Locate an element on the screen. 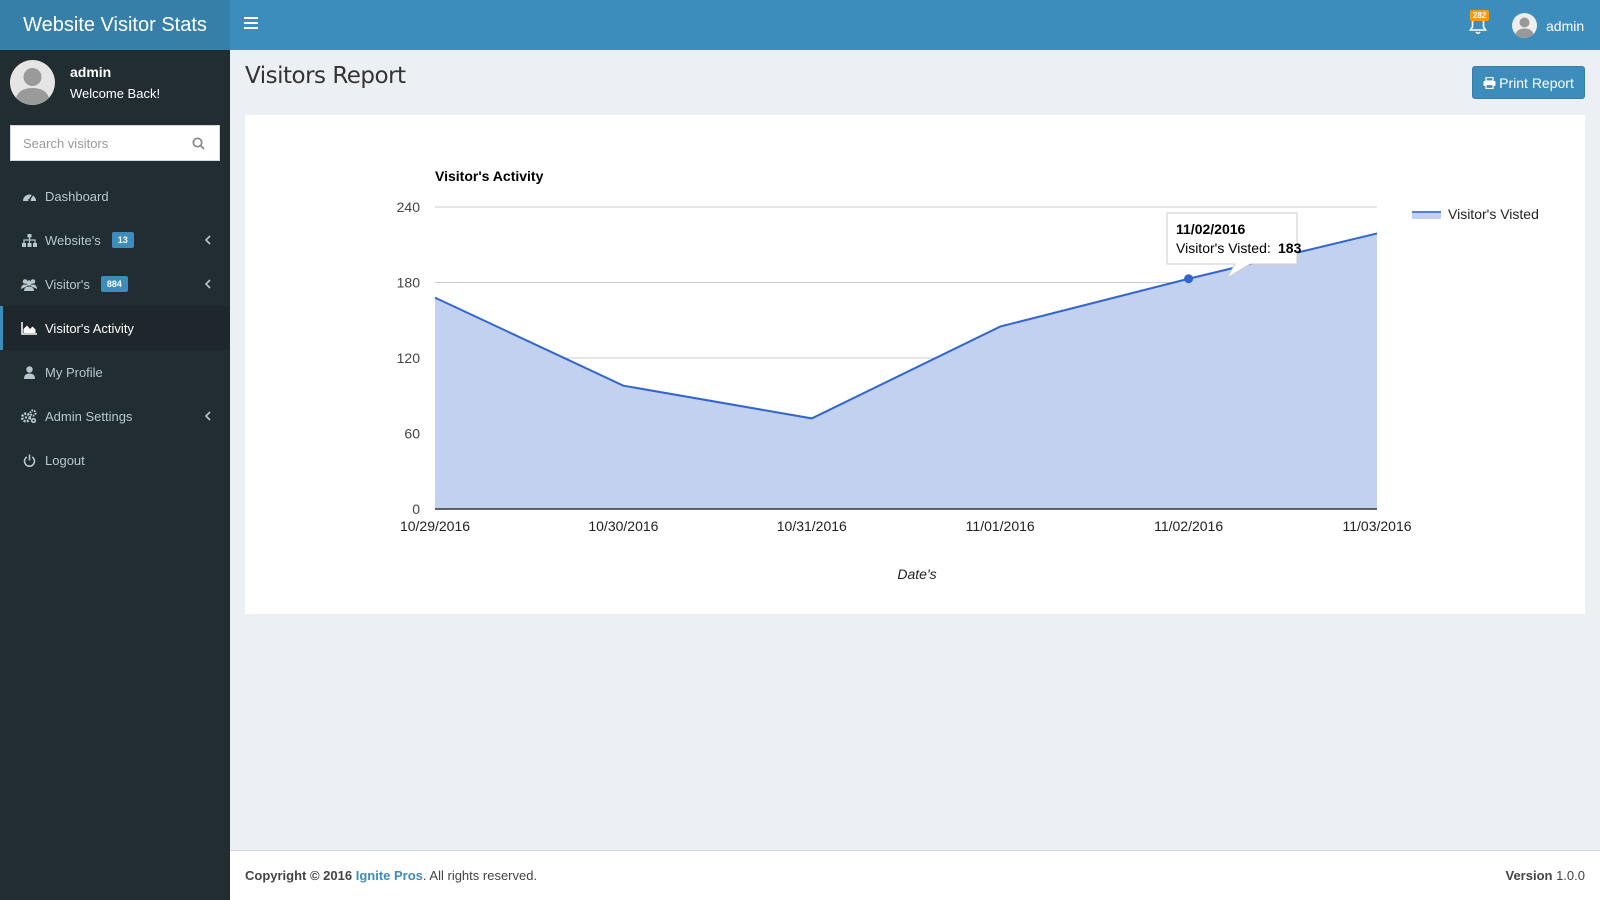 The image size is (1600, 900). sidebar-item-label: My Profile is located at coordinates (74, 372).